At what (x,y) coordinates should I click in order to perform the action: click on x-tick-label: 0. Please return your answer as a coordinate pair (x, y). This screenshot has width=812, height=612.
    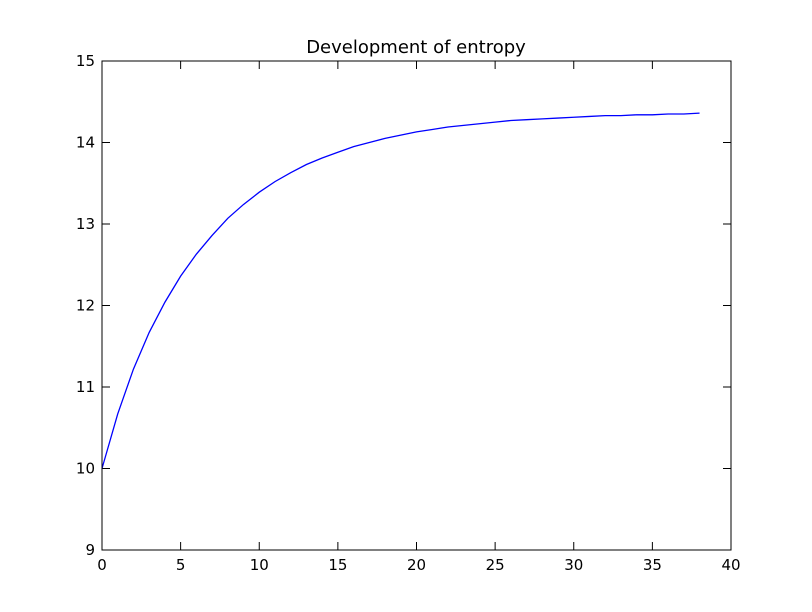
    Looking at the image, I should click on (102, 565).